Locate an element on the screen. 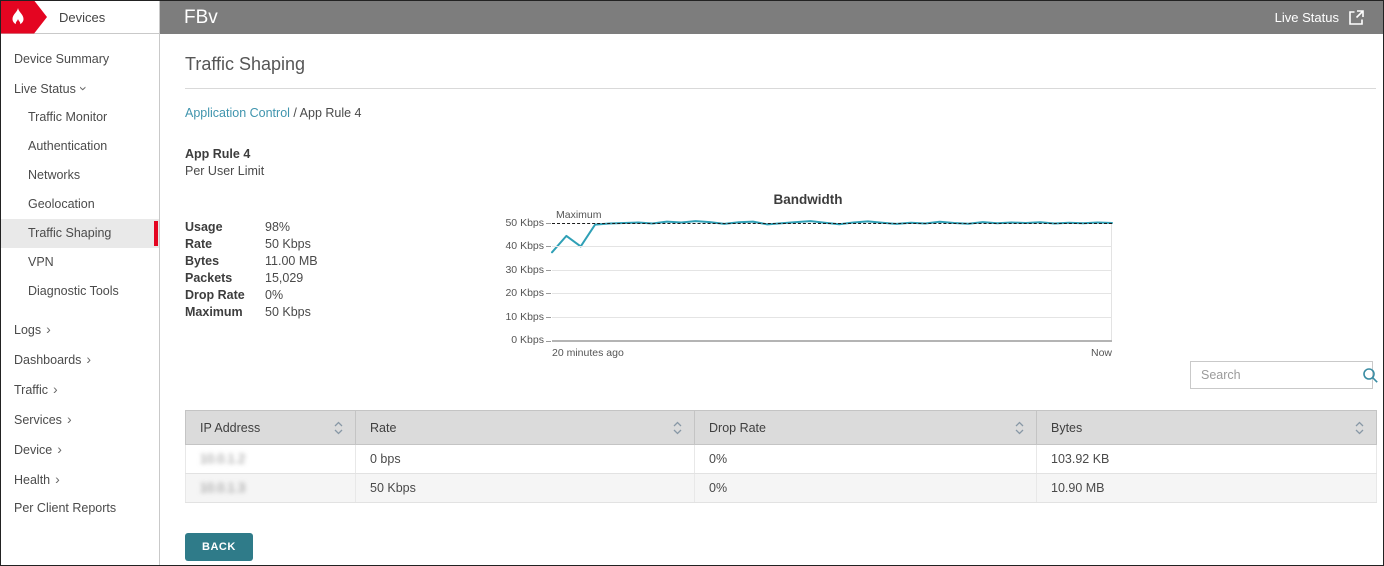 The width and height of the screenshot is (1384, 566). stat-label: Rate is located at coordinates (199, 244).